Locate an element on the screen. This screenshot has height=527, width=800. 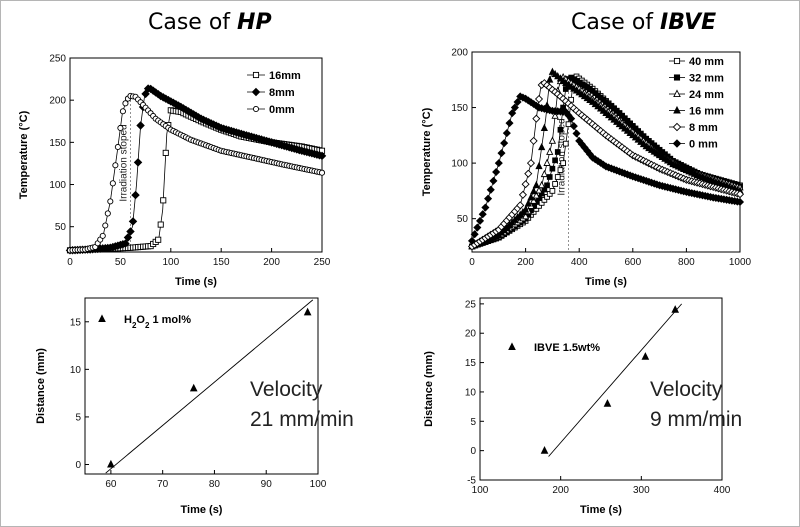
y-tick-label: 15 is located at coordinates (76, 322).